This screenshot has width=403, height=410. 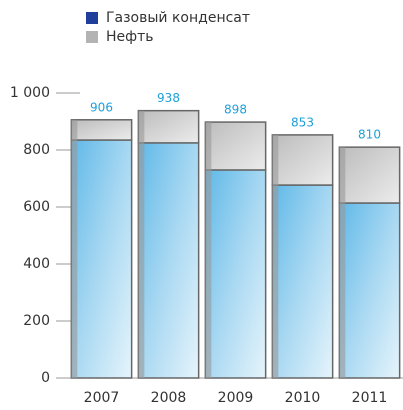 What do you see at coordinates (236, 398) in the screenshot?
I see `x-tick-label: 2009` at bounding box center [236, 398].